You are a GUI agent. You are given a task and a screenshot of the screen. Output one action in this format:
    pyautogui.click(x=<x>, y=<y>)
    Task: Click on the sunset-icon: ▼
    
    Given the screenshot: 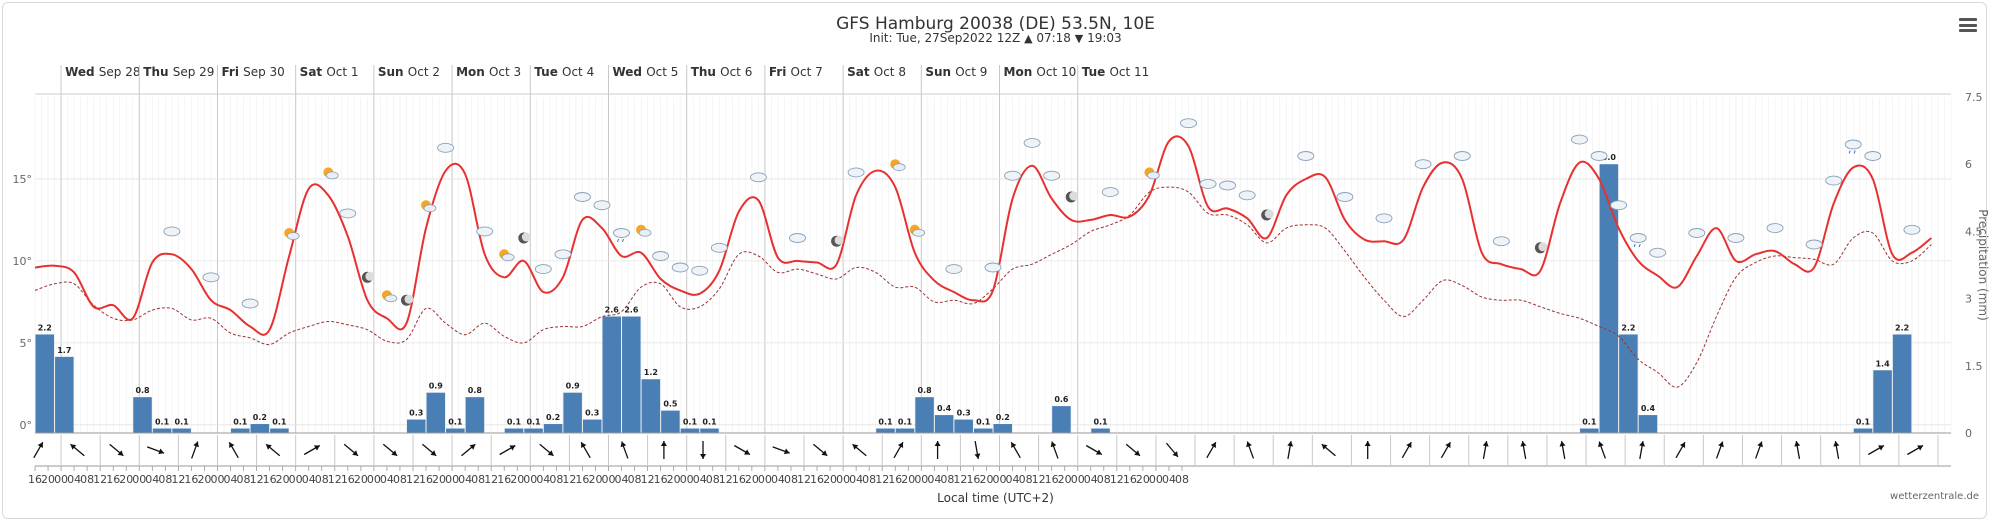 What is the action you would take?
    pyautogui.click(x=1079, y=38)
    